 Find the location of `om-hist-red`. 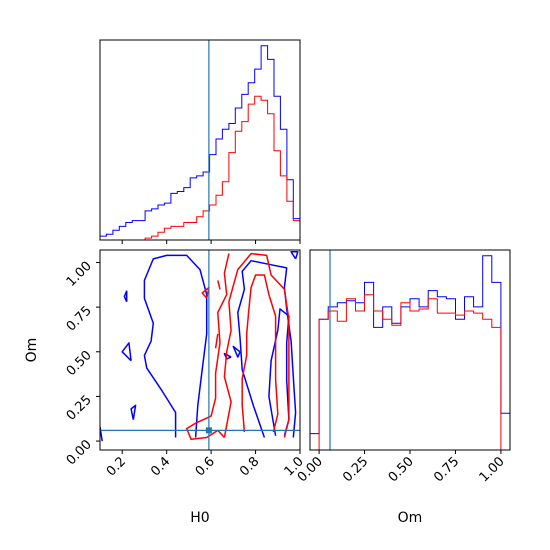

om-hist-red is located at coordinates (410, 372).